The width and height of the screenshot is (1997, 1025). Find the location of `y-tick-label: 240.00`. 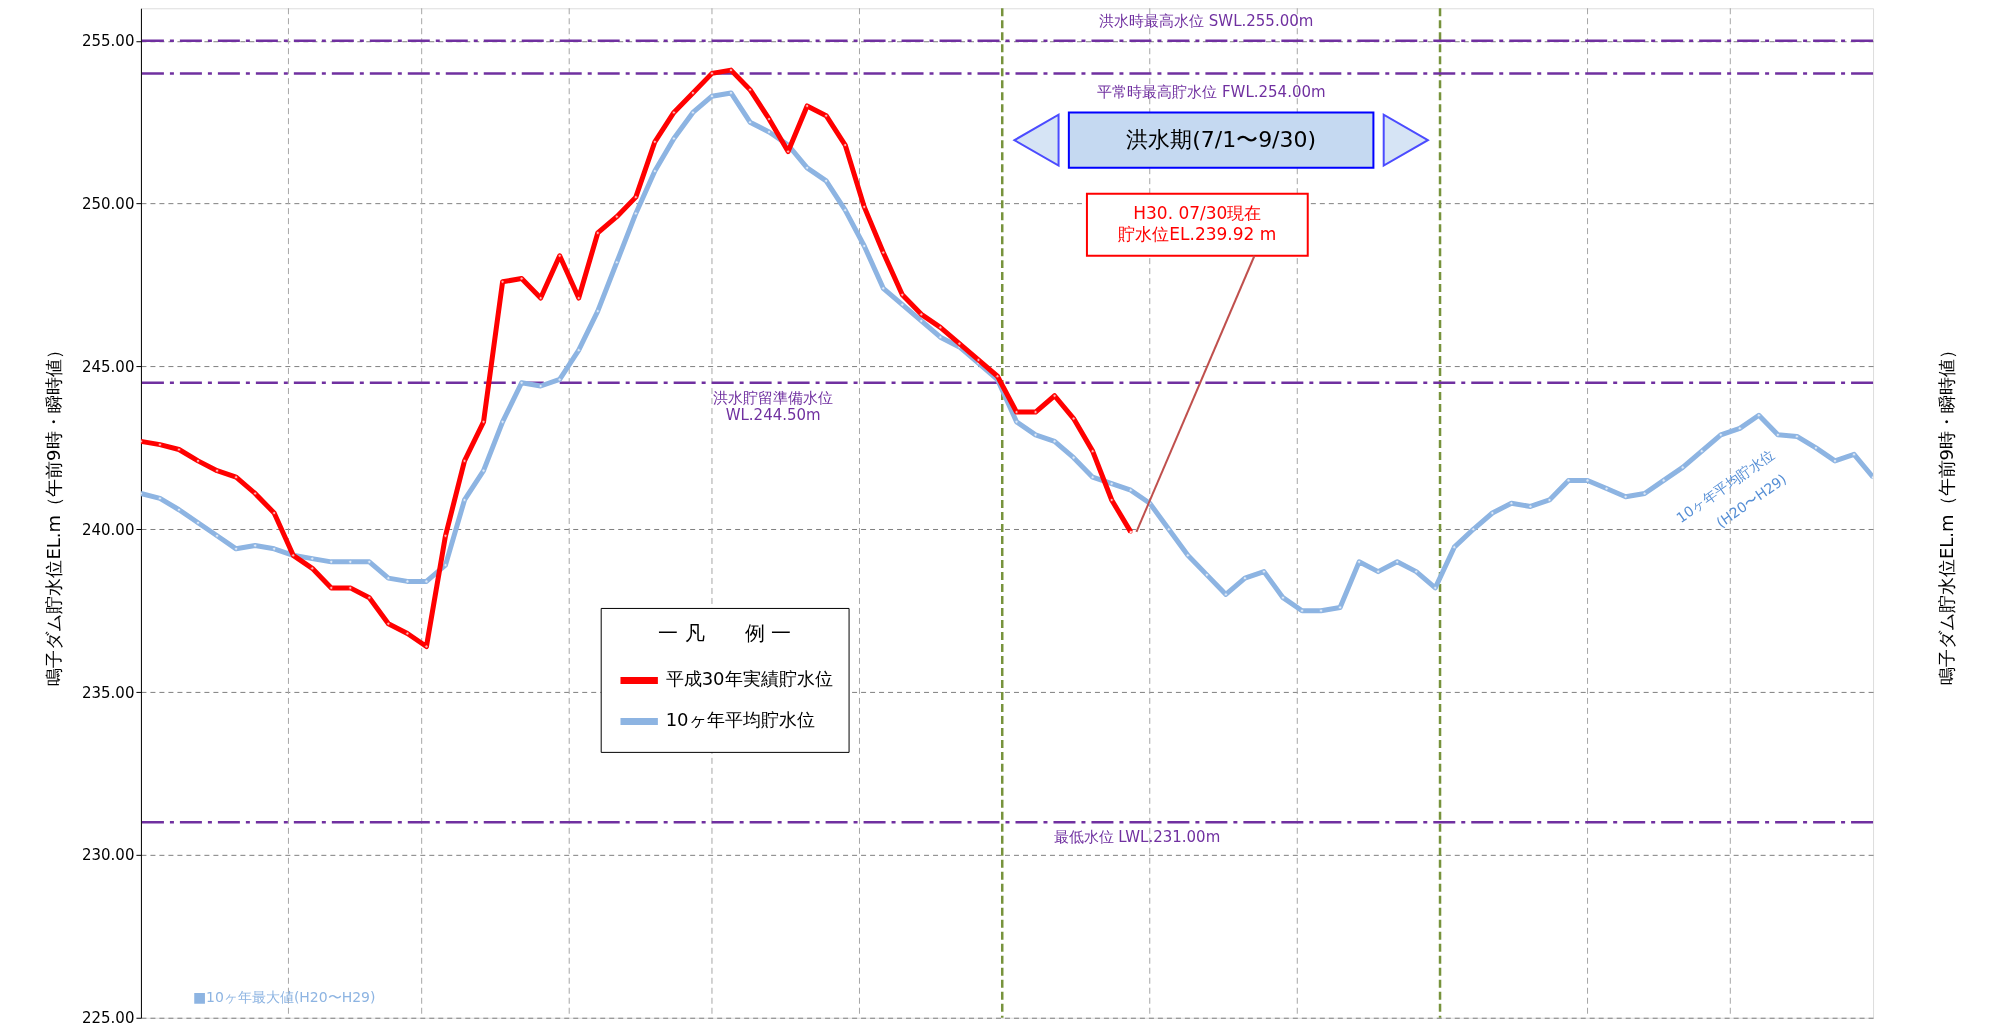

y-tick-label: 240.00 is located at coordinates (108, 529).